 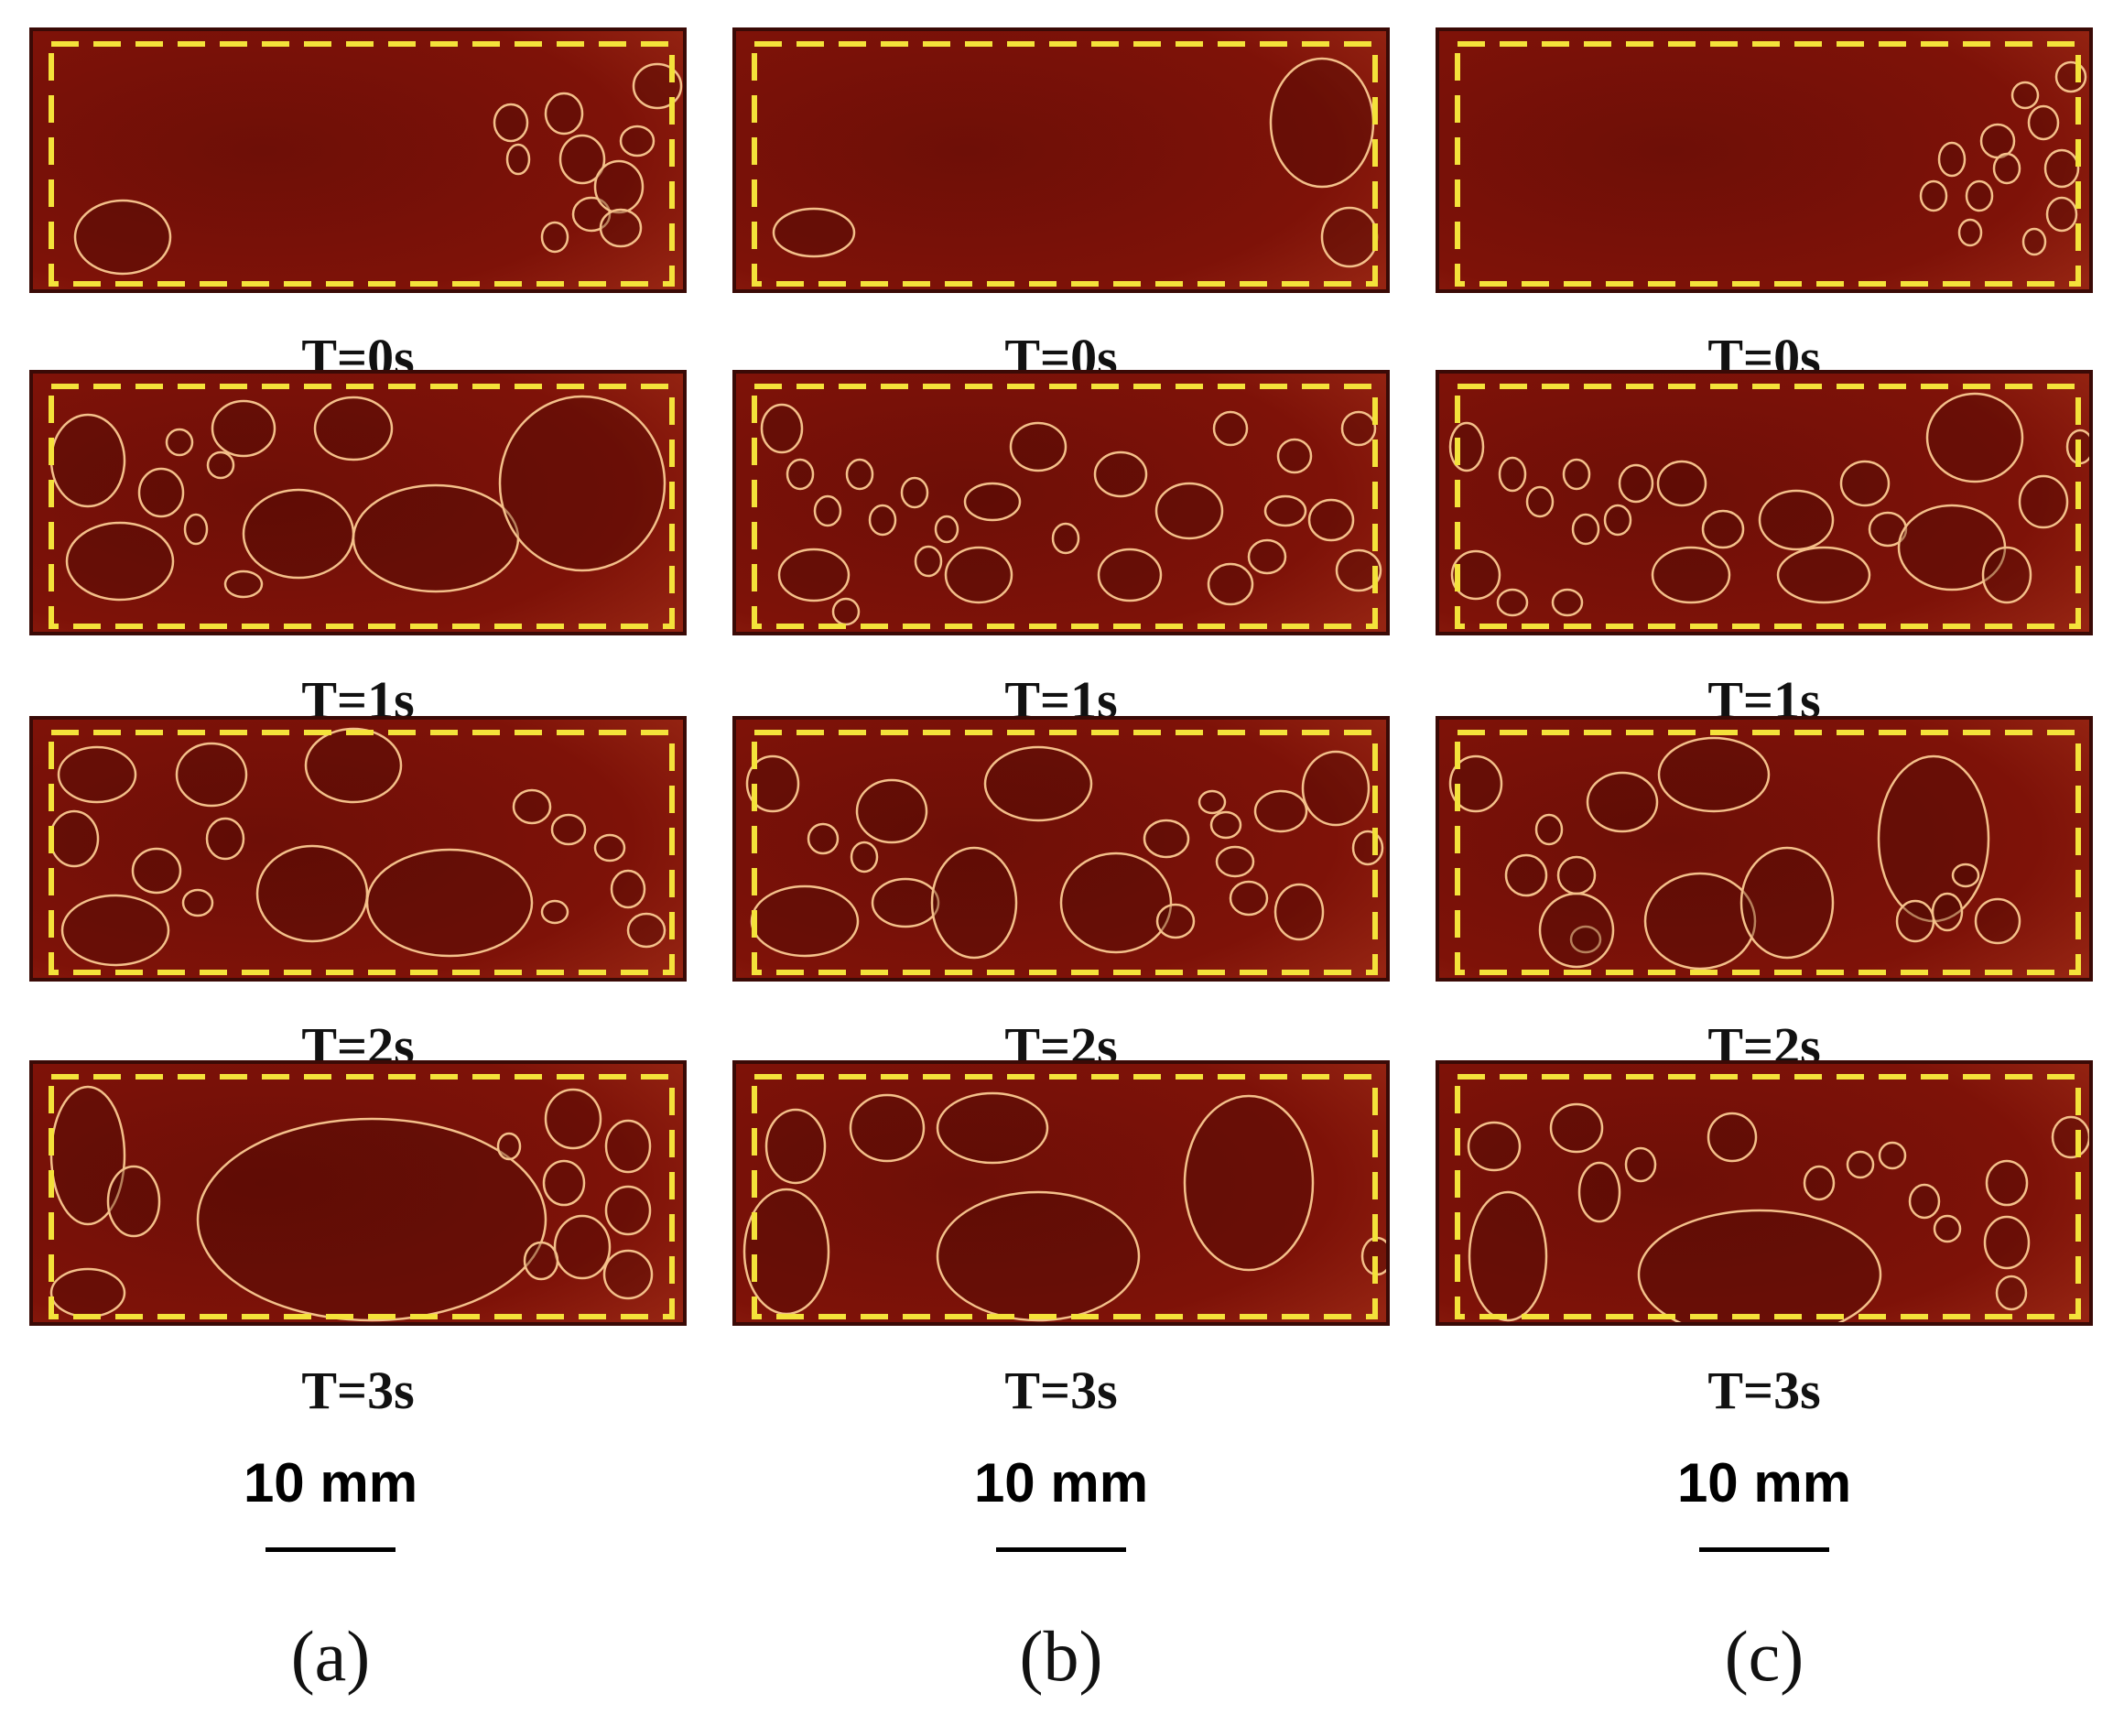 What do you see at coordinates (1061, 1656) in the screenshot?
I see `column-label: (b)` at bounding box center [1061, 1656].